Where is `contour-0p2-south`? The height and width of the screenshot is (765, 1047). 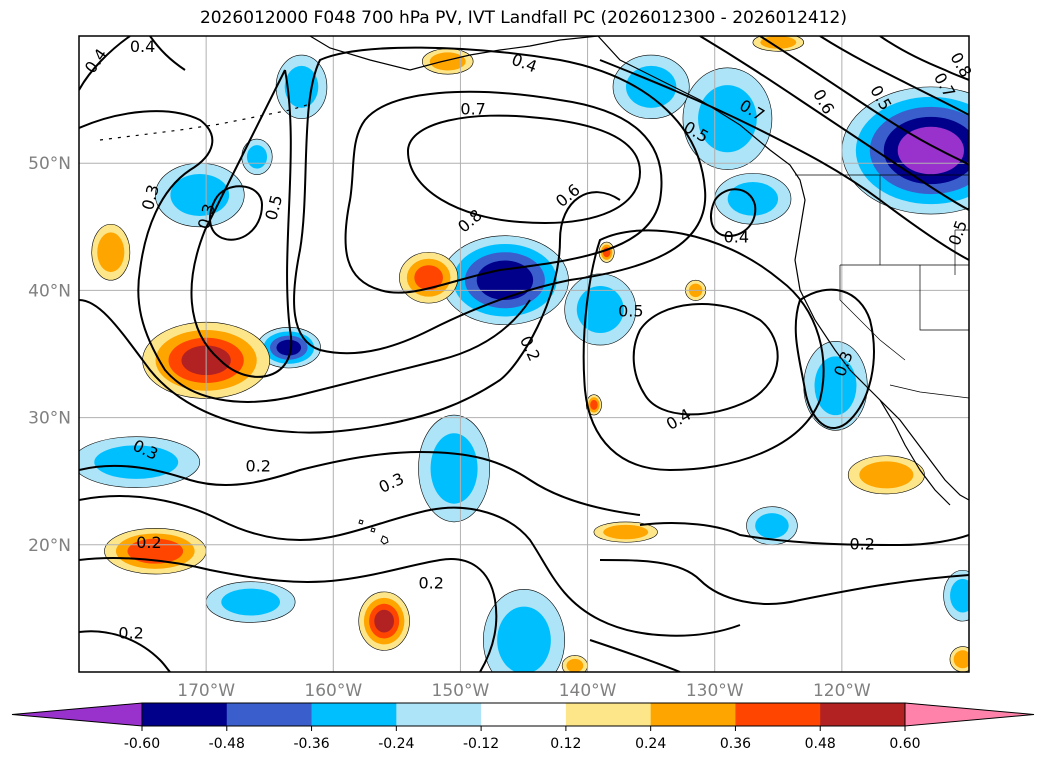 contour-0p2-south is located at coordinates (360, 483).